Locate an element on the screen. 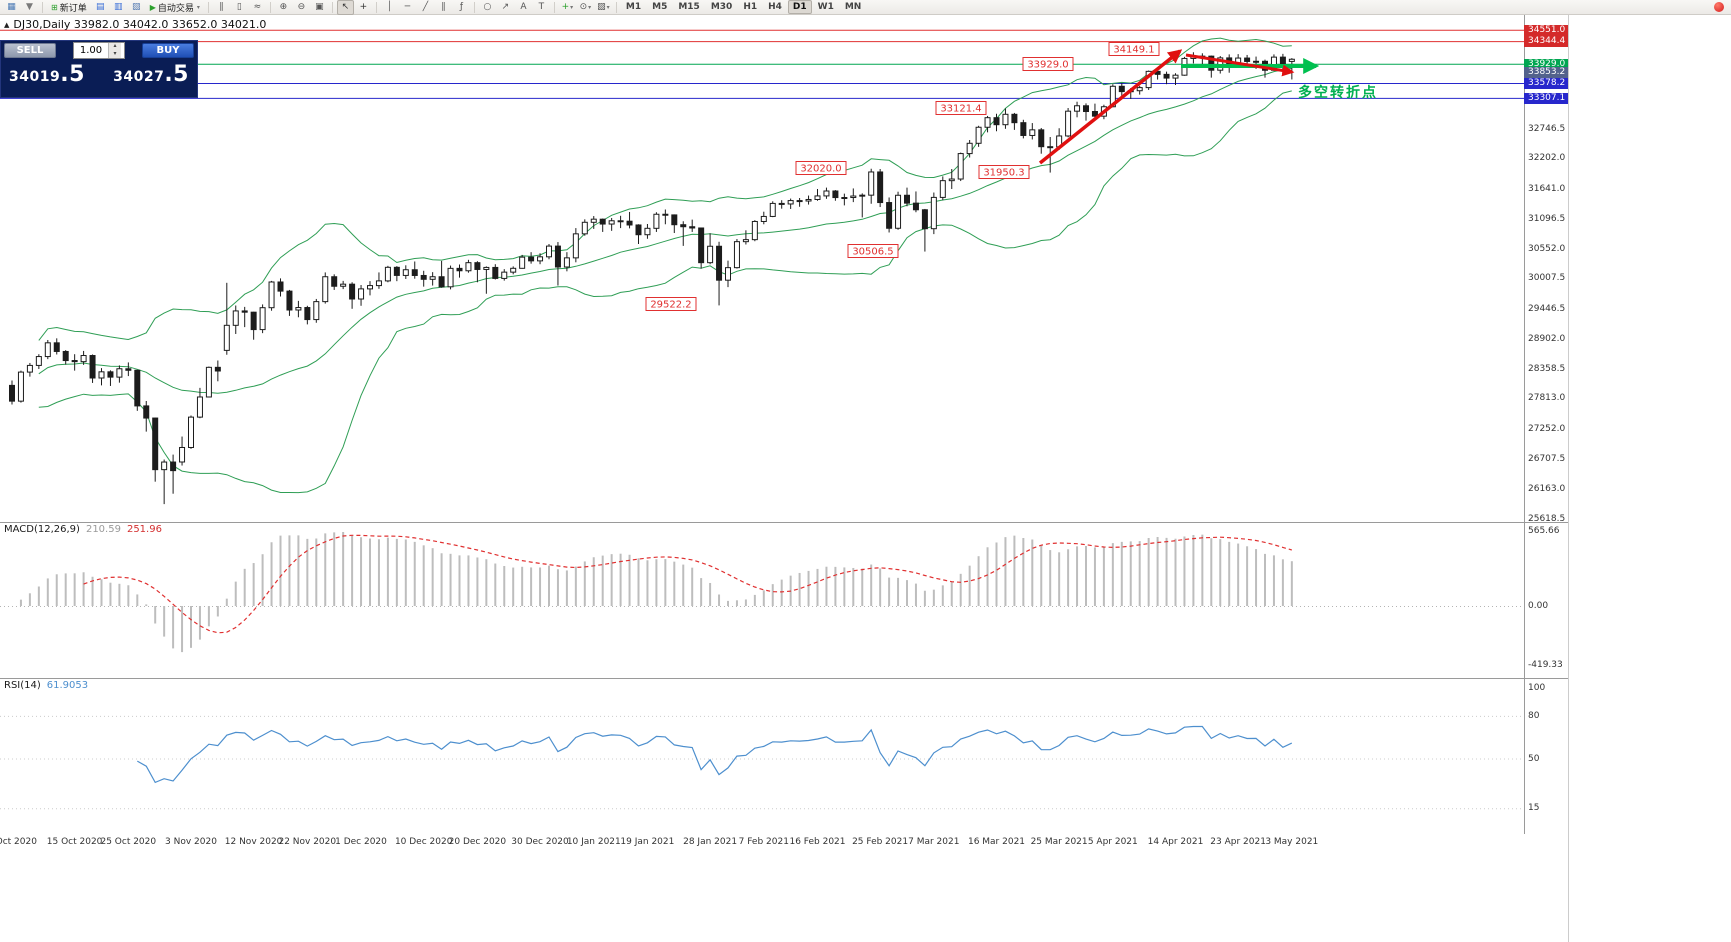 This screenshot has height=942, width=1731. tile-windows-icon: ▣ is located at coordinates (319, 6).